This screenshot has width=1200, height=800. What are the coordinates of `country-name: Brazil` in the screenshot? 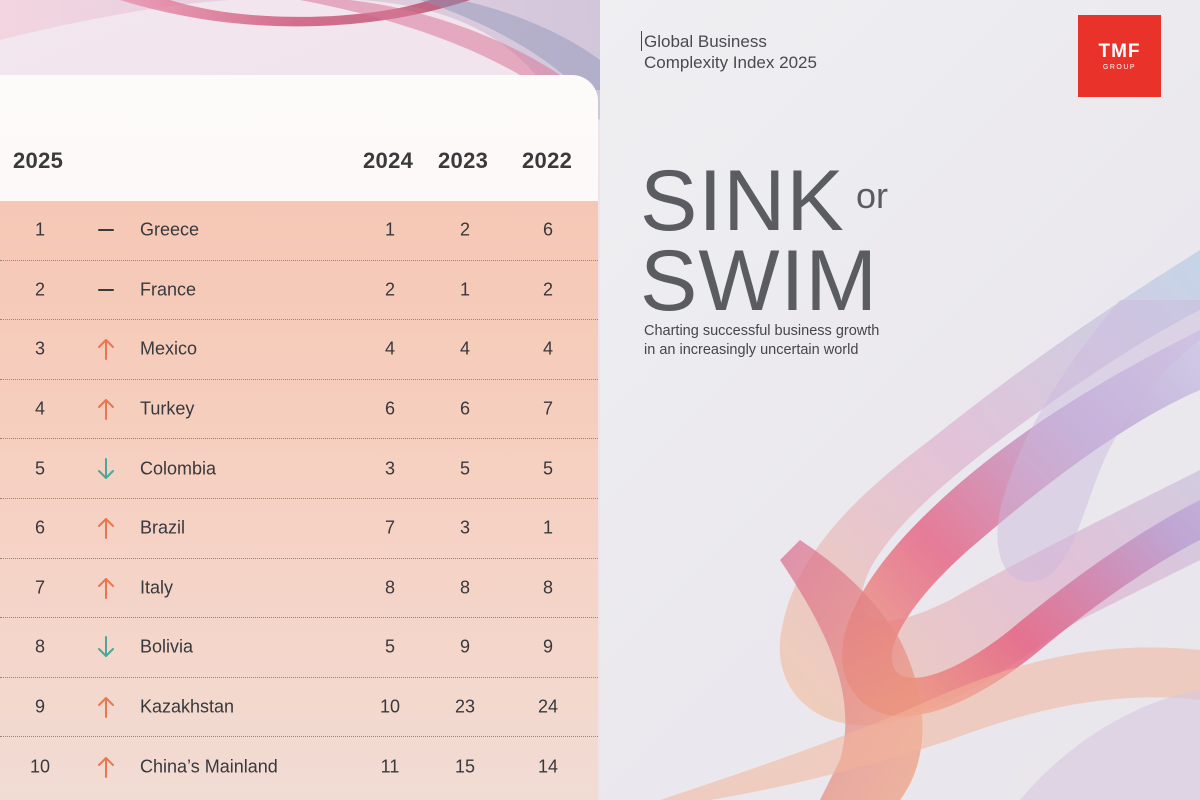 It's located at (163, 527).